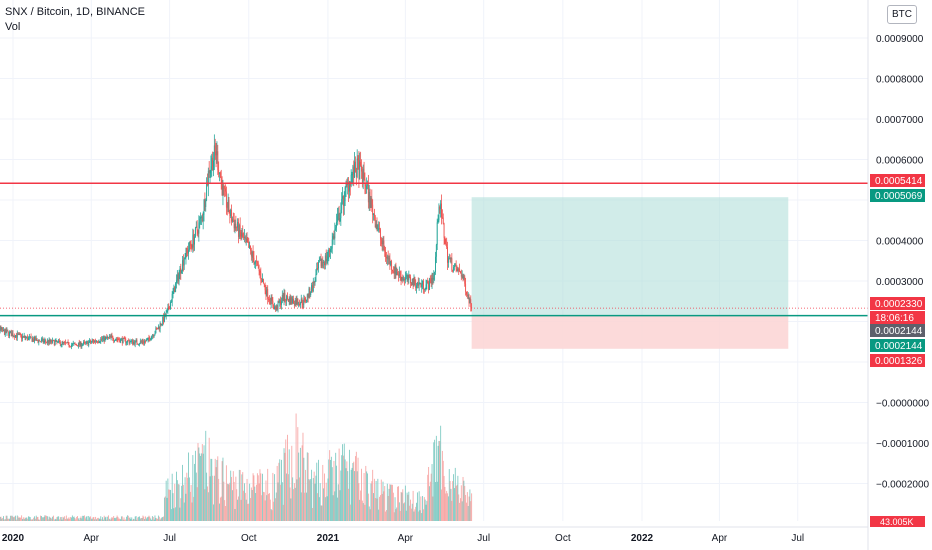  I want to click on time-axis: 2020 Apr Jul Oct 2021 Apr Jul Oct 2022 Apr Jul, so click(434, 535).